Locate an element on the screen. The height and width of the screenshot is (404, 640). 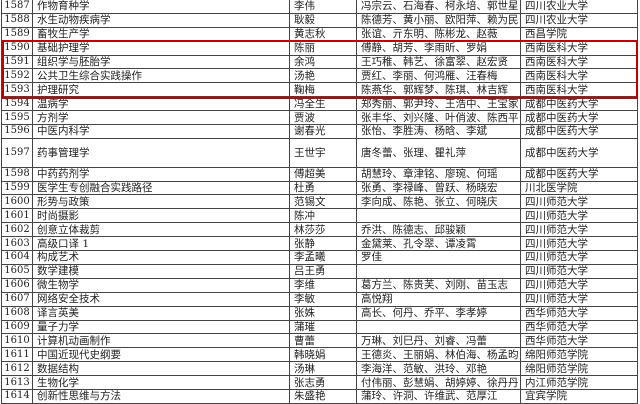
table-row: 1602 创意立体裁剪 林莎莎 乔洪、陈德志、邱骏颖 四川师范大学 is located at coordinates (319, 230).